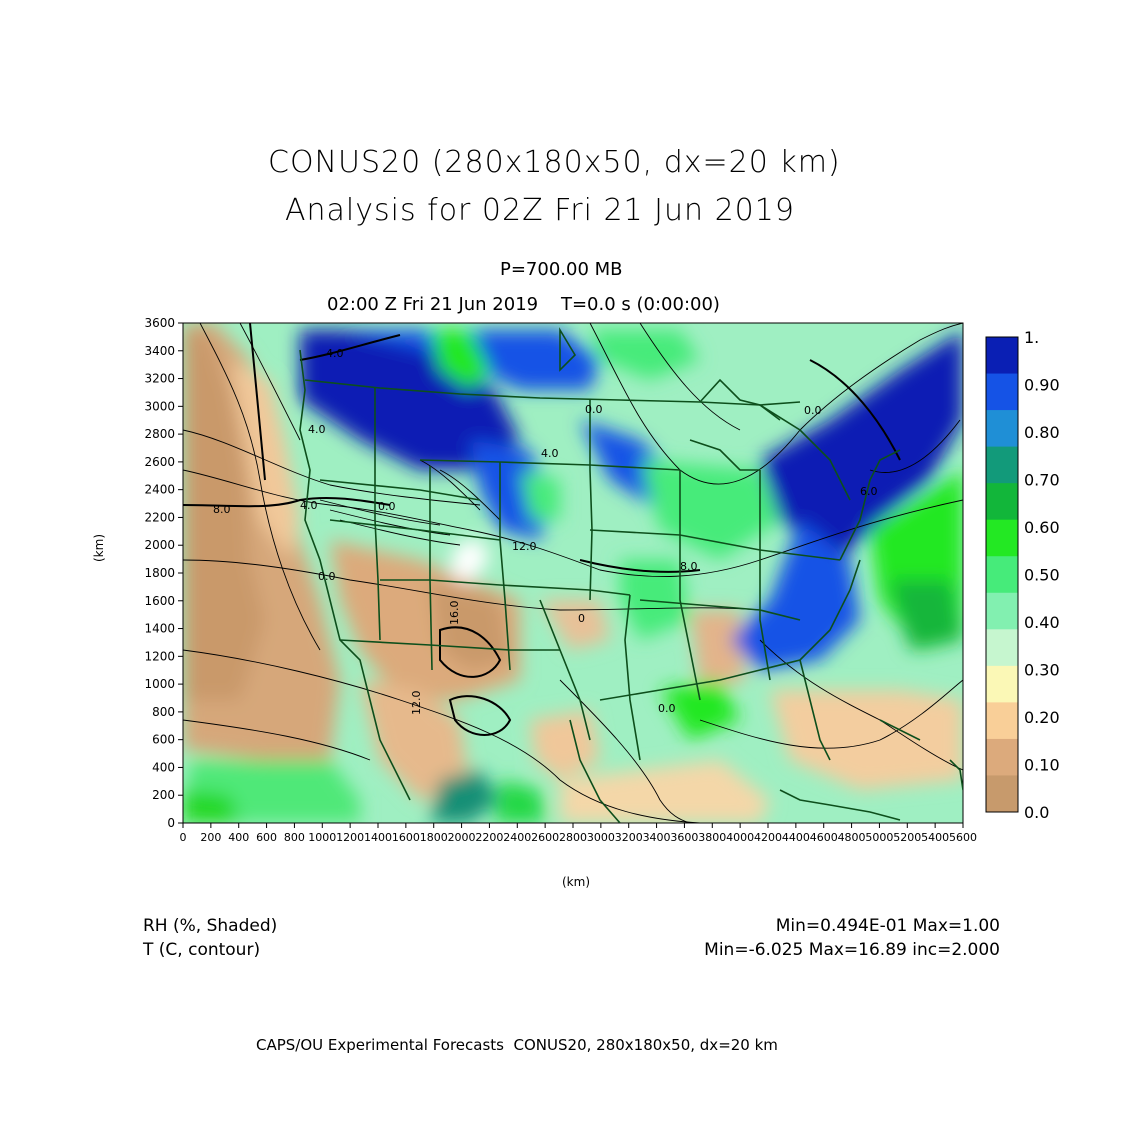  I want to click on x-tick-label: 1600, so click(406, 837).